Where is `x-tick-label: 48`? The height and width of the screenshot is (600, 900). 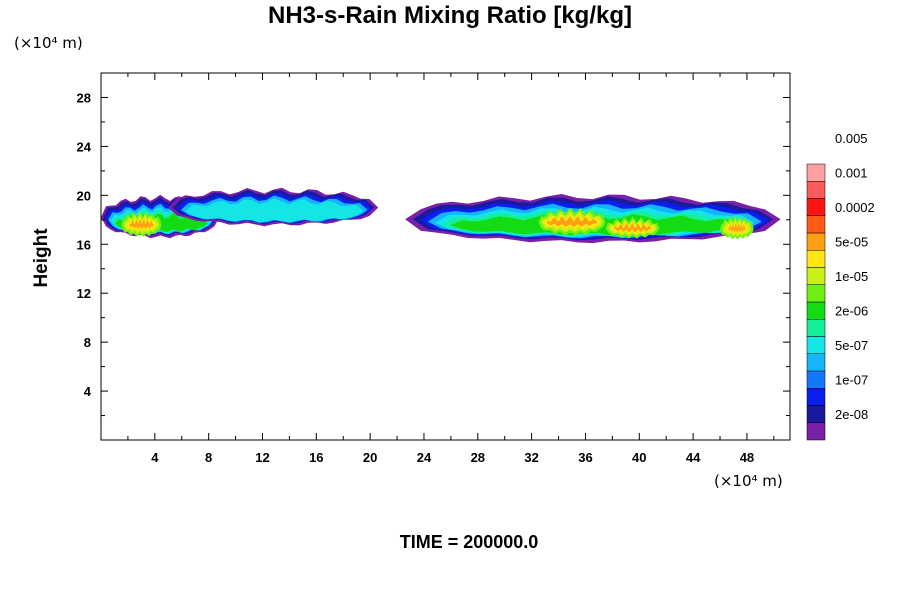 x-tick-label: 48 is located at coordinates (747, 457).